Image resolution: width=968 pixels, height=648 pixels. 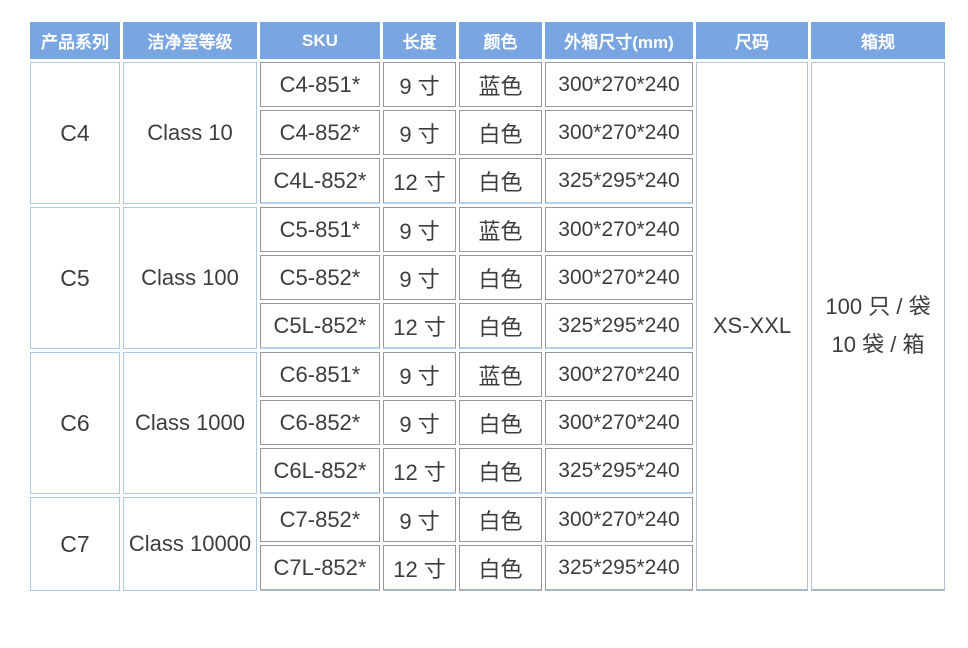 I want to click on table-row: C7L-852* 12 寸 白色 325*295*240, so click(x=487, y=568).